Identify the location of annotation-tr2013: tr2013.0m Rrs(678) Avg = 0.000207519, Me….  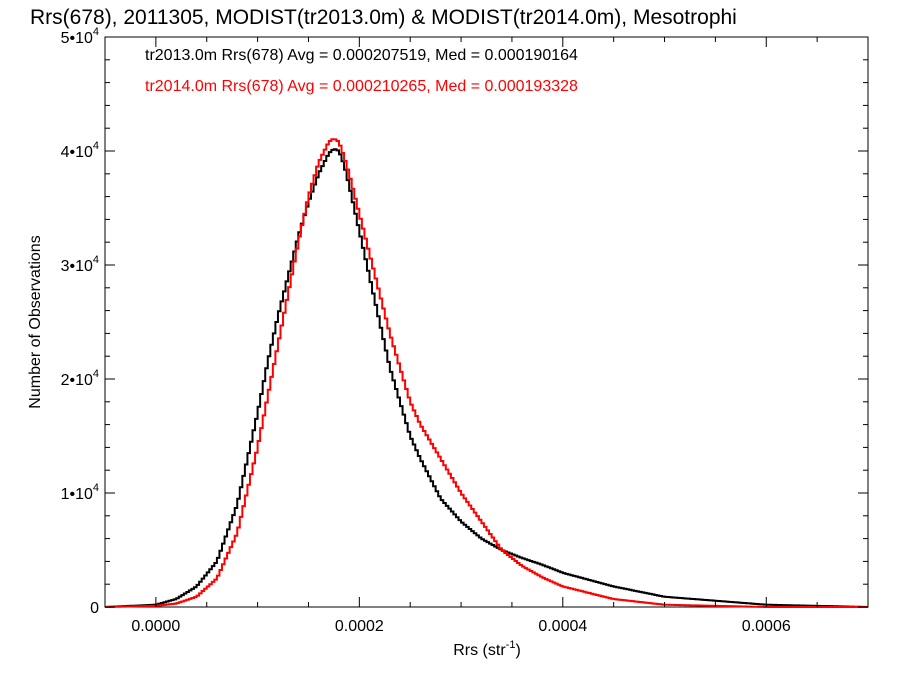
(361, 55).